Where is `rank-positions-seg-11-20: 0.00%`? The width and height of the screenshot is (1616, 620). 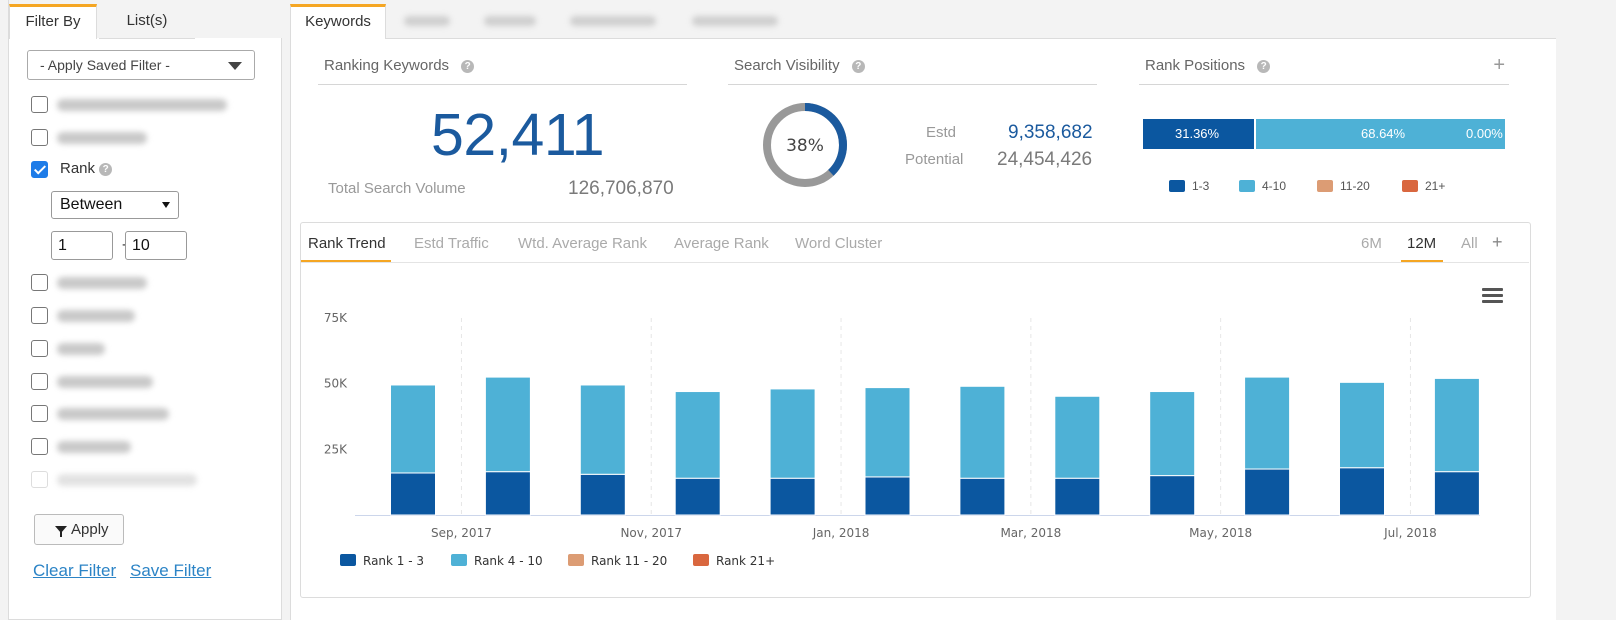 rank-positions-seg-11-20: 0.00% is located at coordinates (1484, 133).